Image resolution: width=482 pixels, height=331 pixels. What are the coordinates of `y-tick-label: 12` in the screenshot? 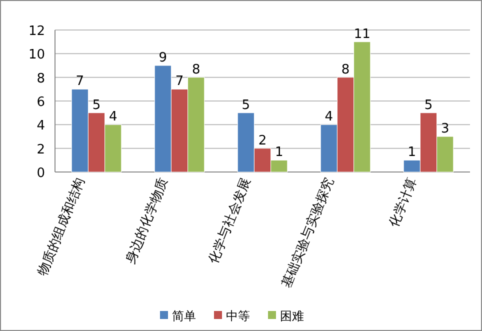 It's located at (36, 31).